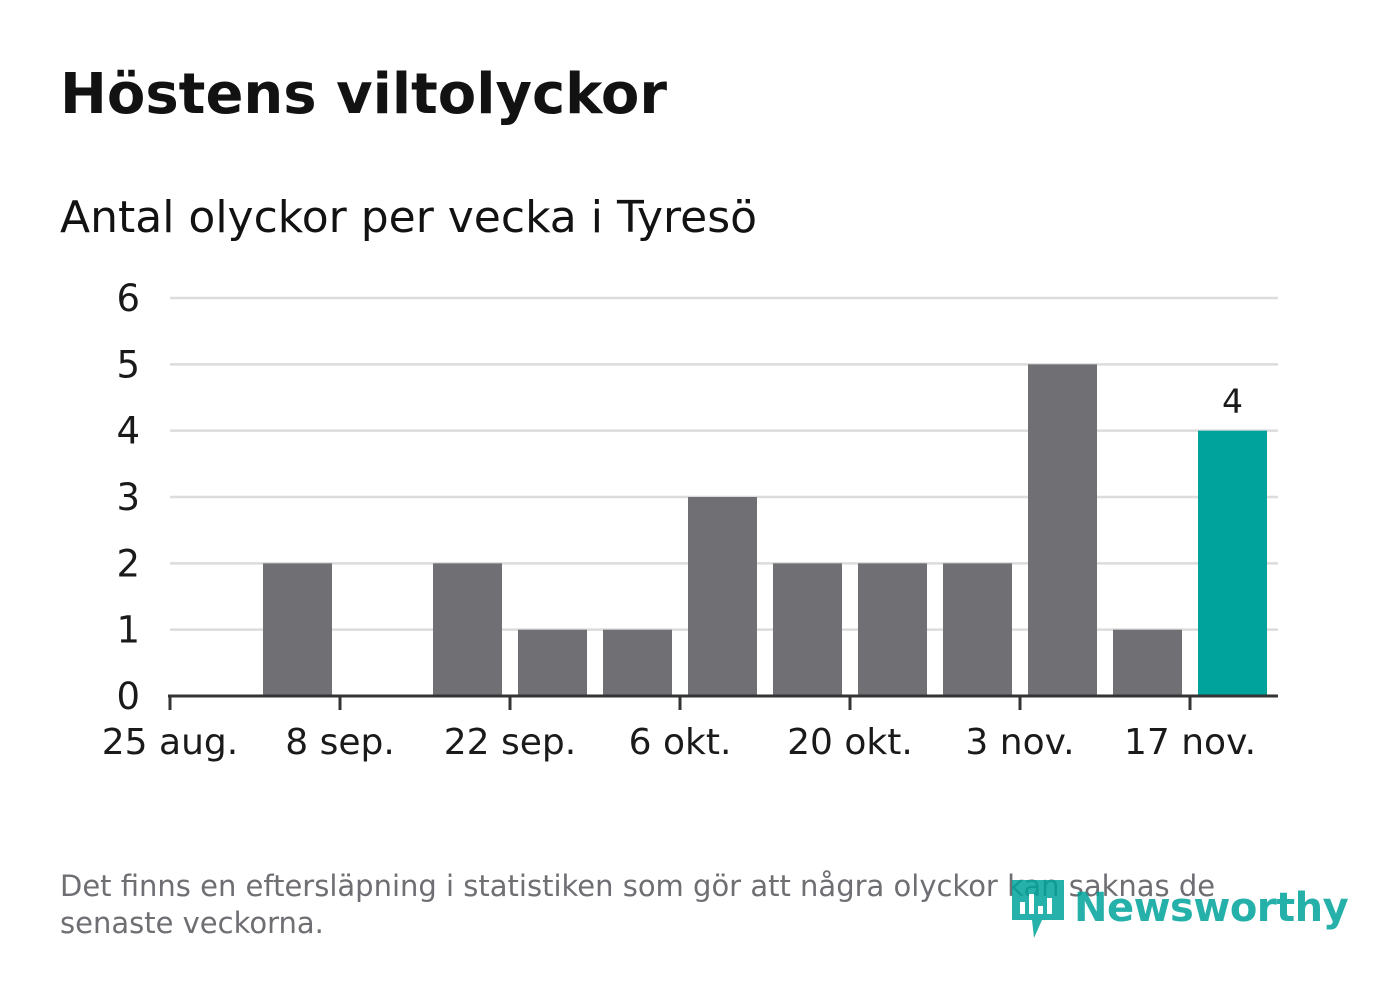 The image size is (1382, 999). What do you see at coordinates (128, 364) in the screenshot?
I see `y-tick-label: 5` at bounding box center [128, 364].